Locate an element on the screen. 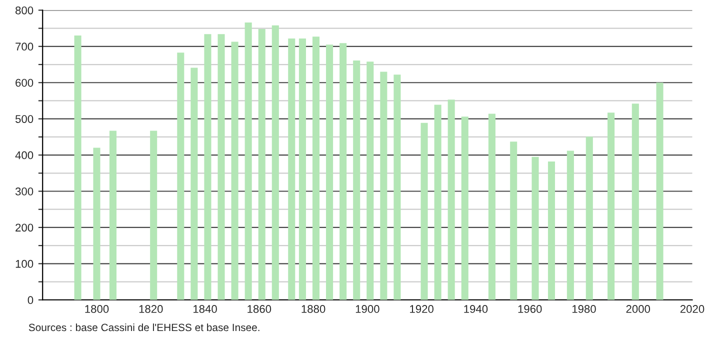 The height and width of the screenshot is (340, 710). y-tick-label: 600 is located at coordinates (25, 82).